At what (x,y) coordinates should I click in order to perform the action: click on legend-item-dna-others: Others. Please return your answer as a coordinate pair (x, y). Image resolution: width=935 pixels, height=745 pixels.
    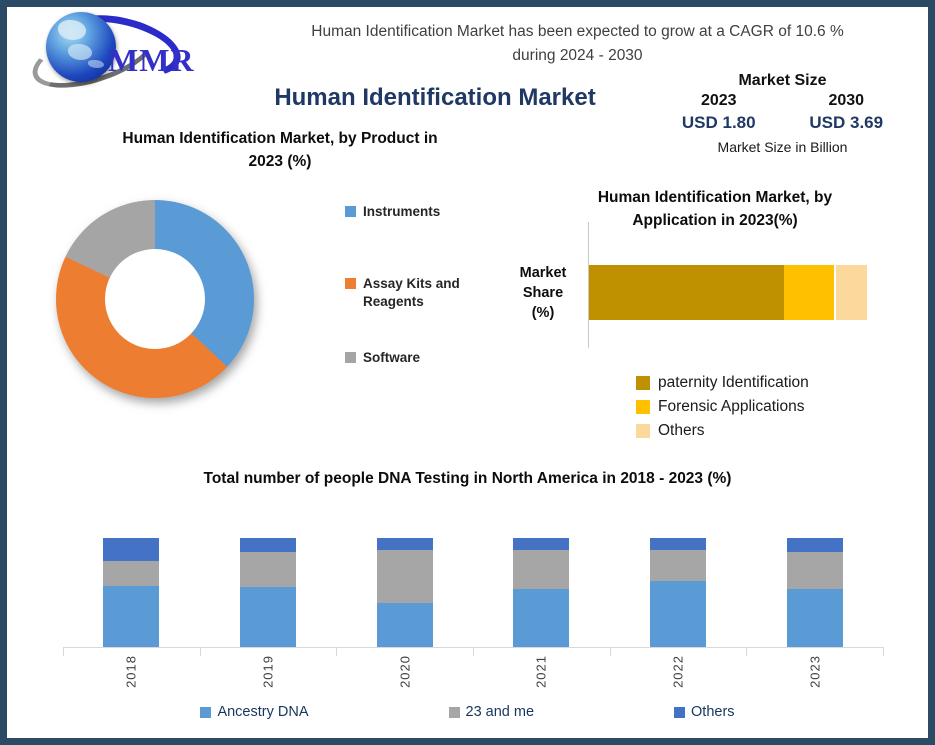
    Looking at the image, I should click on (704, 712).